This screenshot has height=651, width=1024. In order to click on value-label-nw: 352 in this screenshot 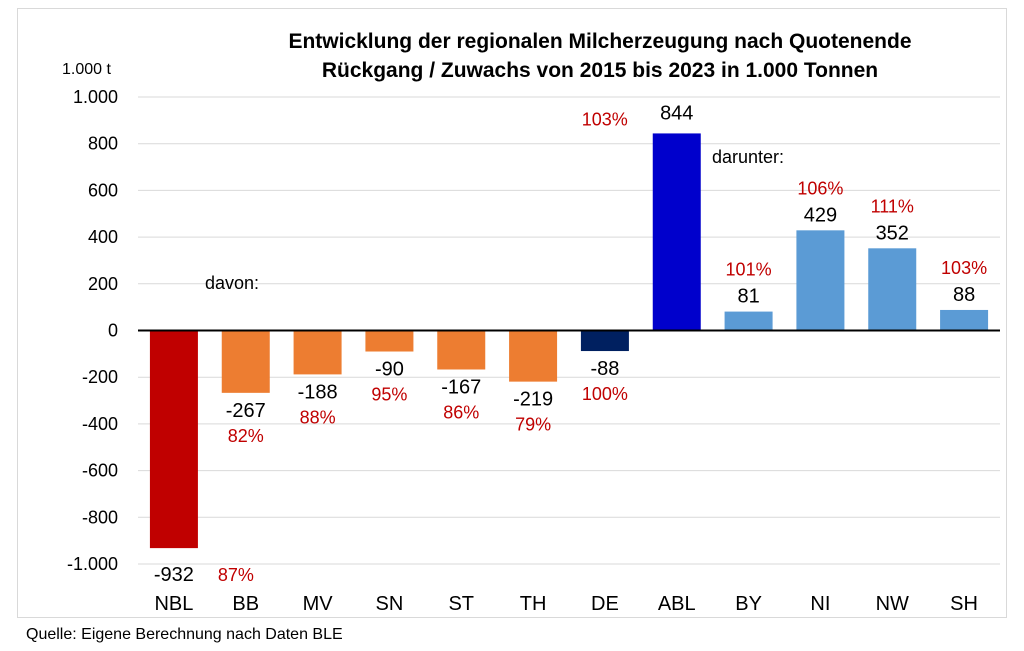, I will do `click(892, 233)`.